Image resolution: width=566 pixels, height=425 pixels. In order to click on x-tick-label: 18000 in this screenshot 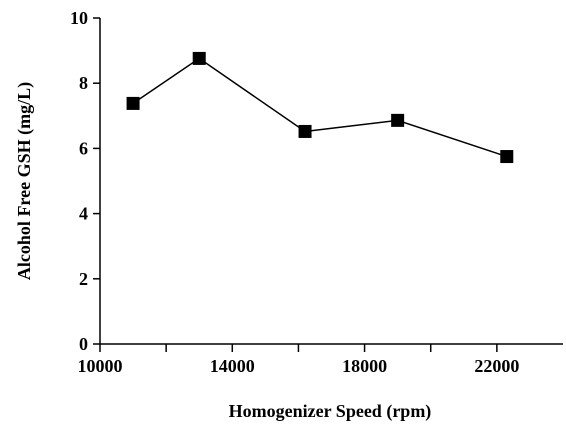, I will do `click(364, 366)`.